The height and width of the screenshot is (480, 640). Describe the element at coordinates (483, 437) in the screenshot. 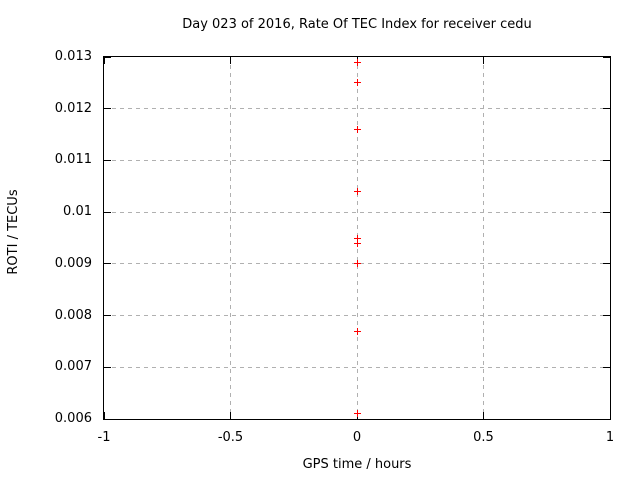

I see `x-tick-label: 0.5` at that location.